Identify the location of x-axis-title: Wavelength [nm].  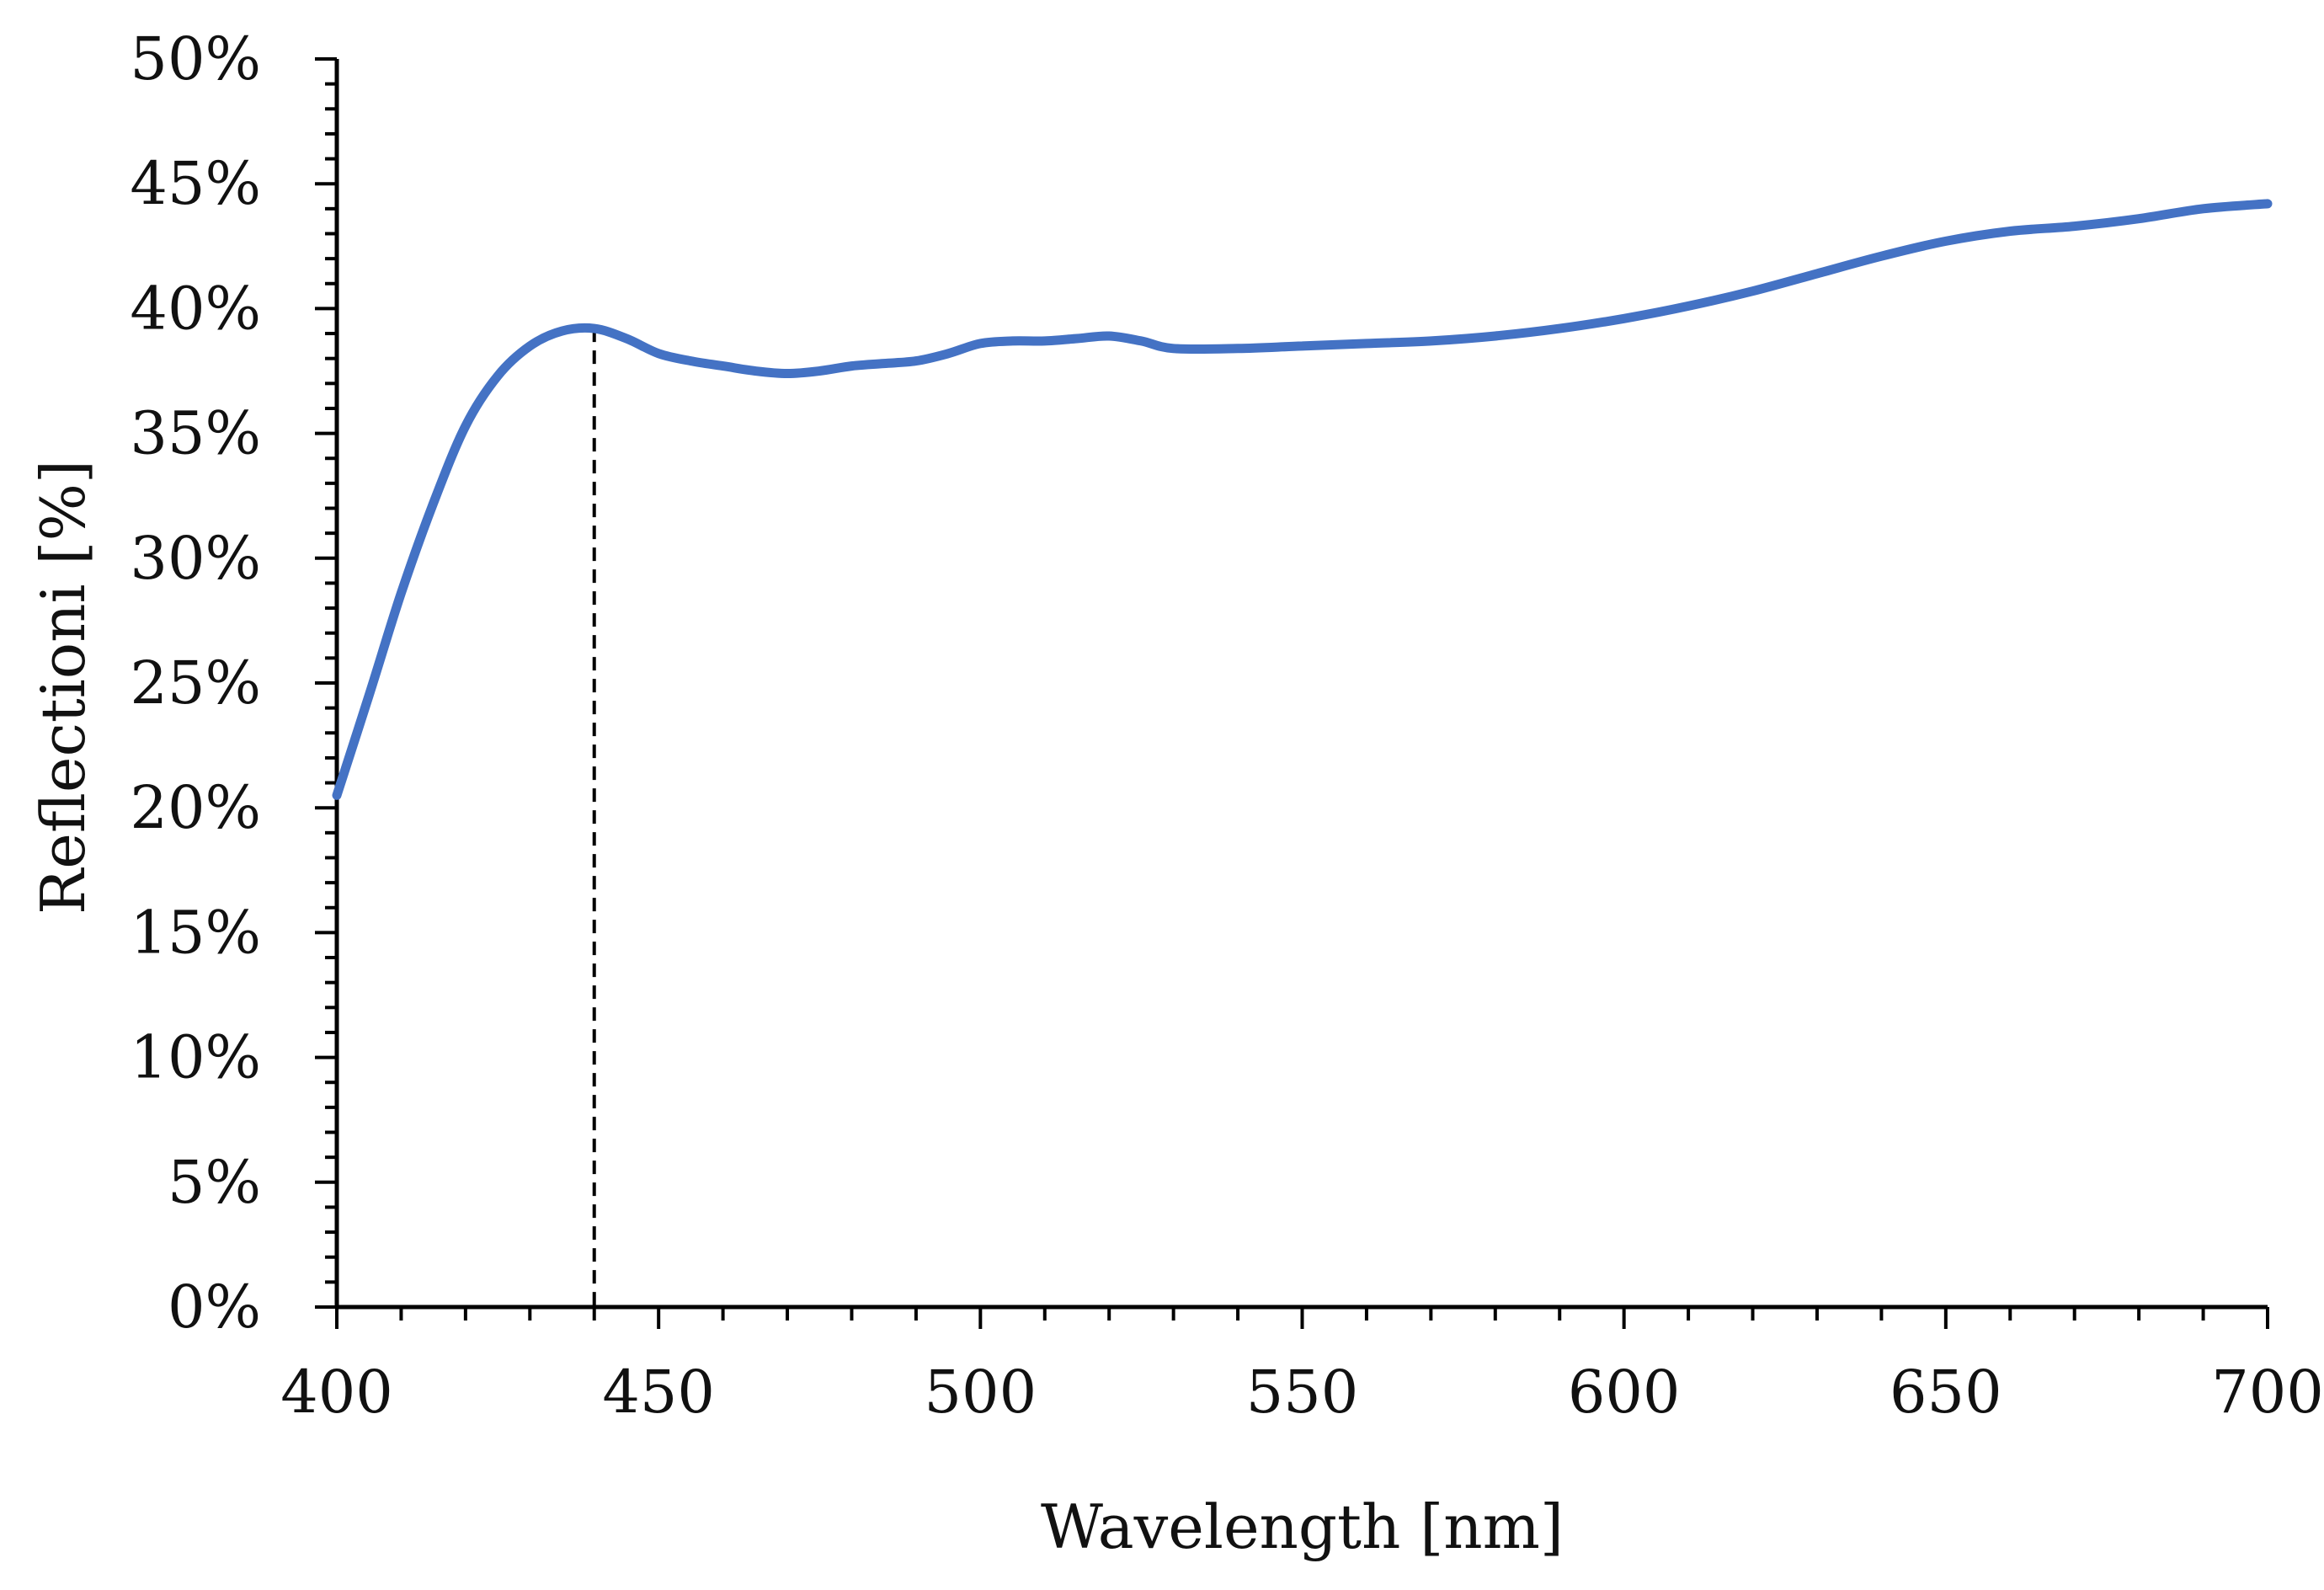
(1302, 1526).